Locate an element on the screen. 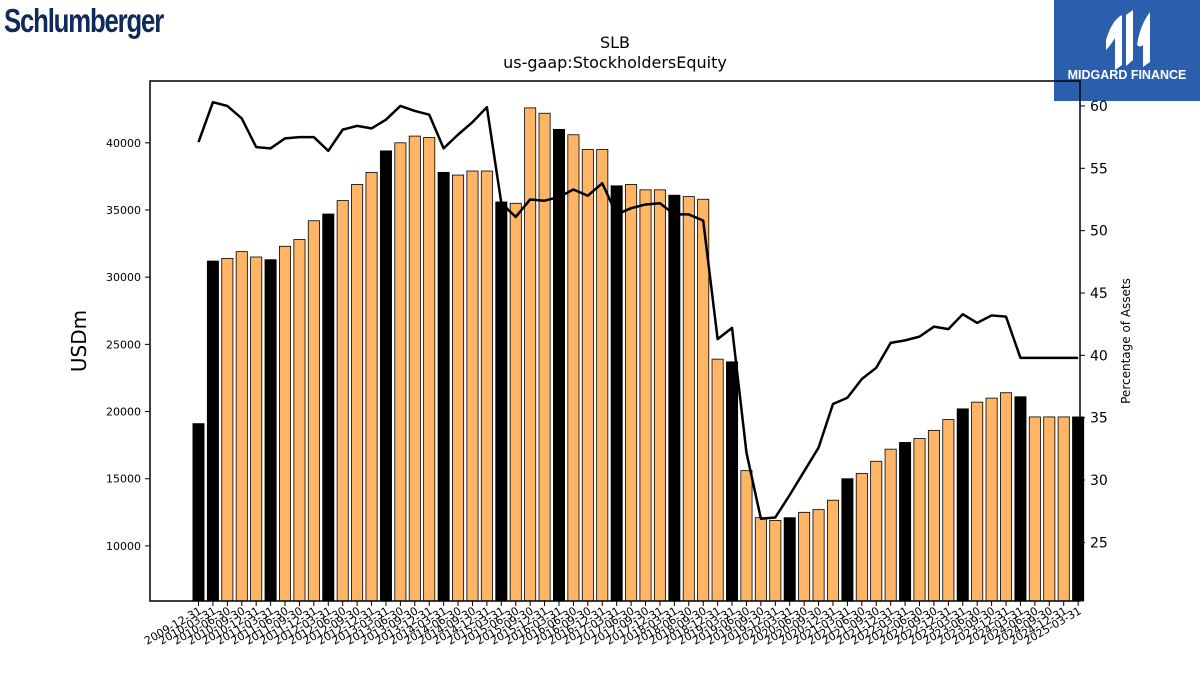 Image resolution: width=1200 pixels, height=675 pixels. y-tick-label: 15000 is located at coordinates (123, 479).